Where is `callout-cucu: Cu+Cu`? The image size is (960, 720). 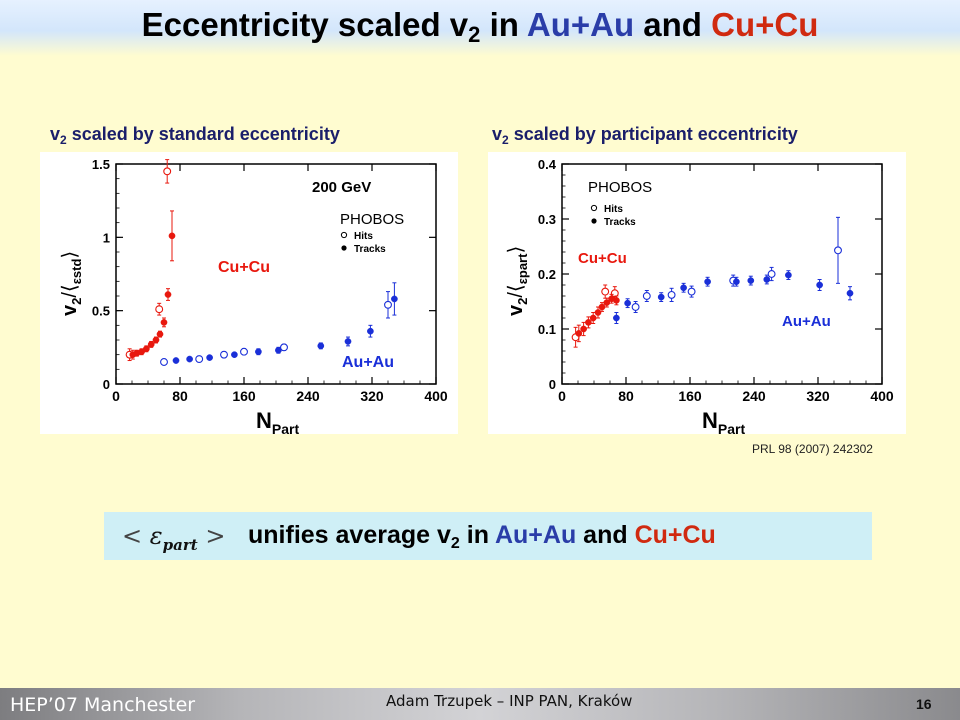 callout-cucu: Cu+Cu is located at coordinates (675, 535).